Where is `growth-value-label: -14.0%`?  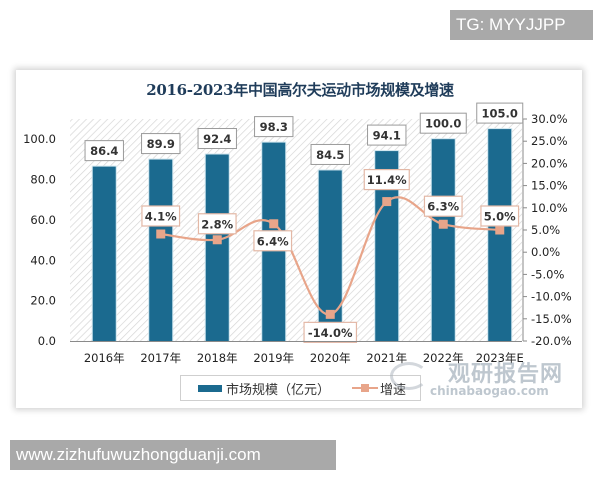 growth-value-label: -14.0% is located at coordinates (330, 333).